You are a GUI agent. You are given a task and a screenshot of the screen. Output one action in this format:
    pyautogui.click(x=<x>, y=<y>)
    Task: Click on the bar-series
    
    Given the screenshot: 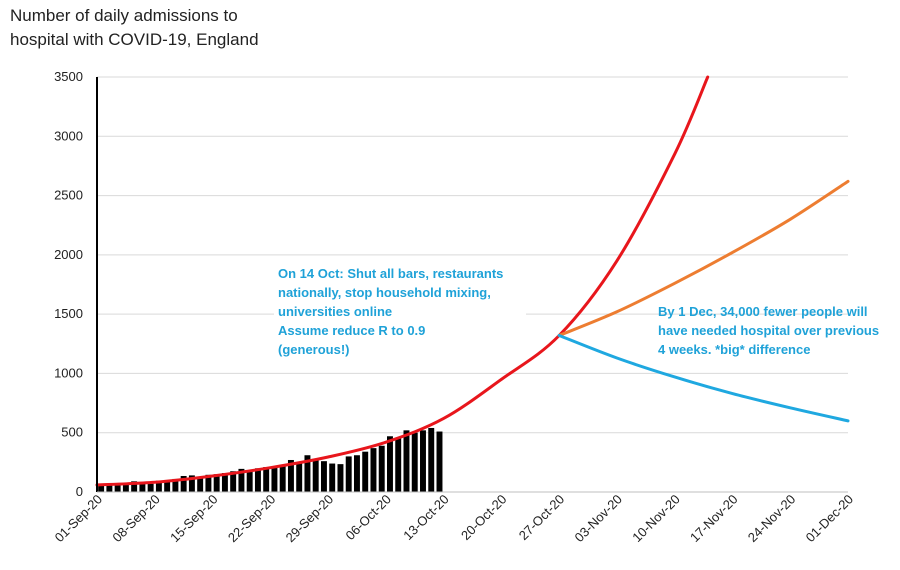 What is the action you would take?
    pyautogui.click(x=270, y=459)
    